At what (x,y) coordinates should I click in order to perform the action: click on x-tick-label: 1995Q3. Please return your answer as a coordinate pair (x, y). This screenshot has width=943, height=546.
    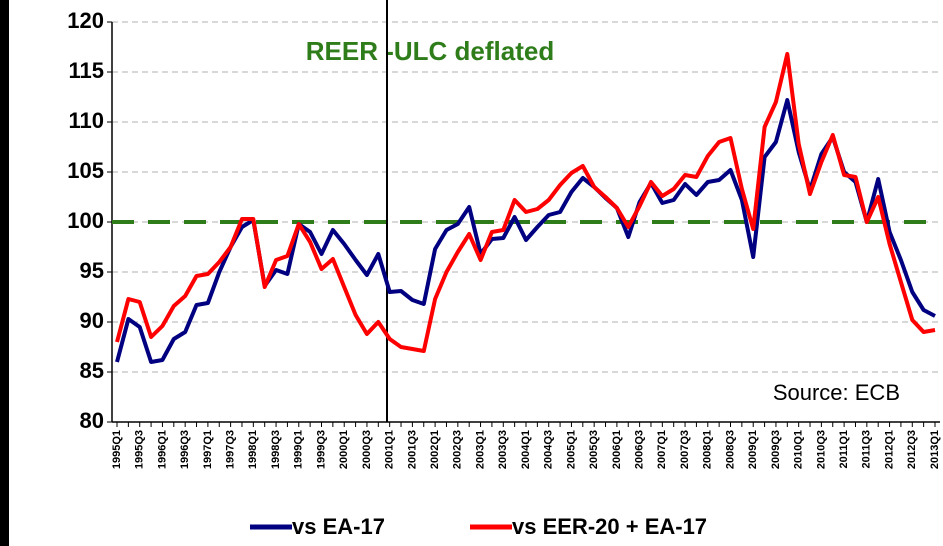
    Looking at the image, I should click on (140, 449).